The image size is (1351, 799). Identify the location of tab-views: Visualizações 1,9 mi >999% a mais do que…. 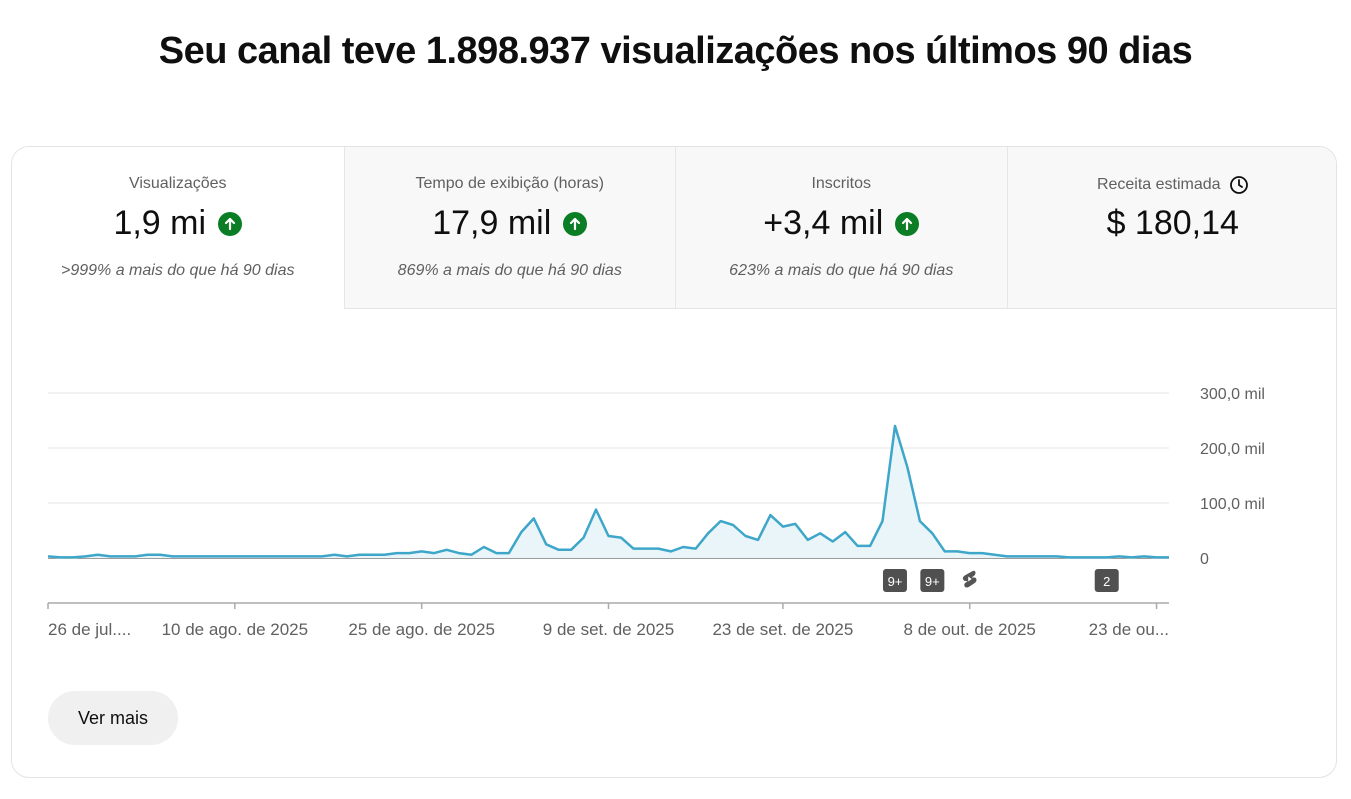
(178, 228).